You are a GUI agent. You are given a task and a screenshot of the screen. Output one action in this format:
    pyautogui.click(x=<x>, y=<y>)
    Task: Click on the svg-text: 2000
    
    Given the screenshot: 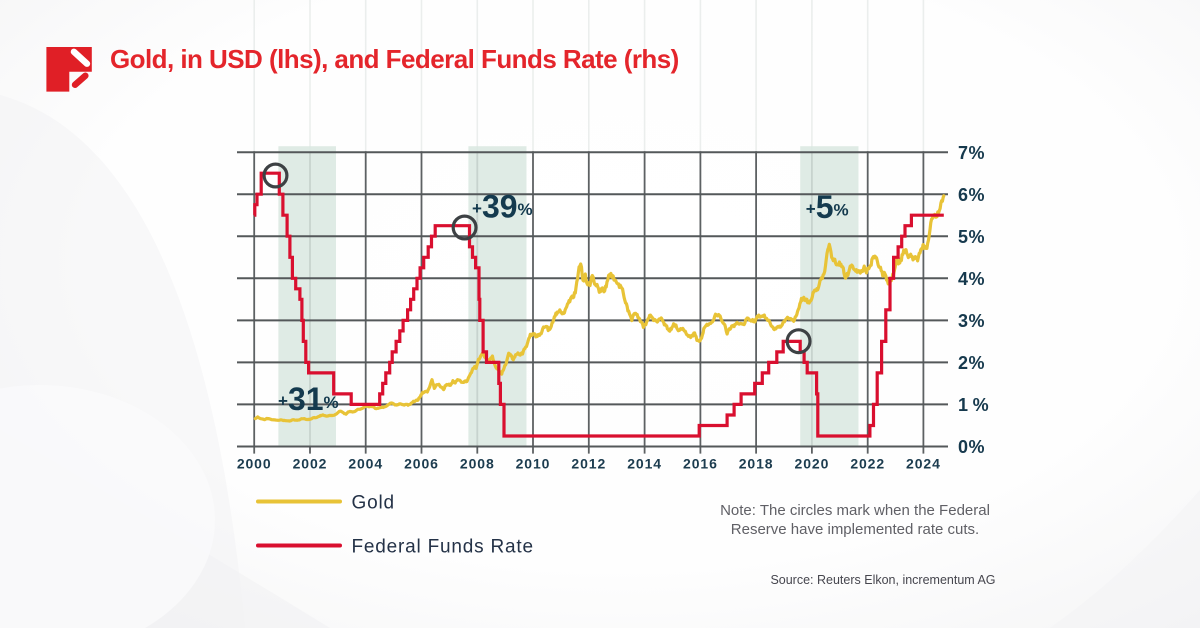 What is the action you would take?
    pyautogui.click(x=254, y=464)
    